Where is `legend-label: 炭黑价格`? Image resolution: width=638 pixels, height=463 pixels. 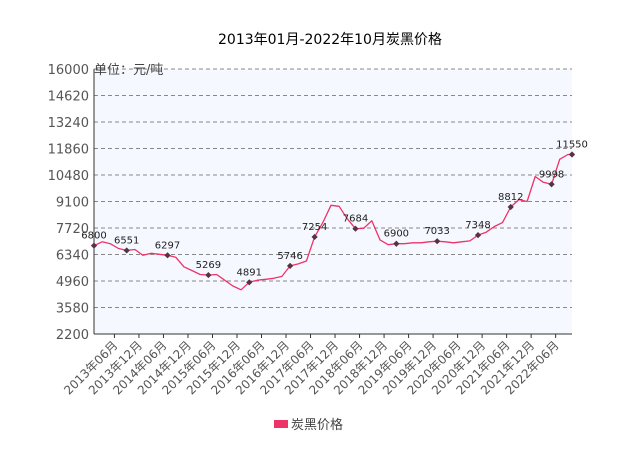
legend-label: 炭黑价格 is located at coordinates (317, 425).